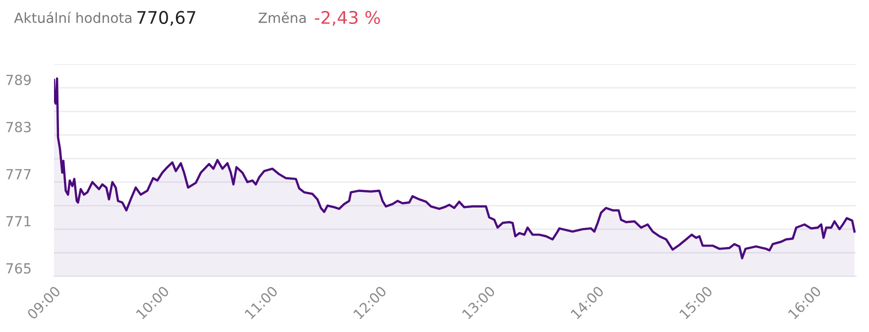  Describe the element at coordinates (18, 127) in the screenshot. I see `y-tick-label: 783` at that location.